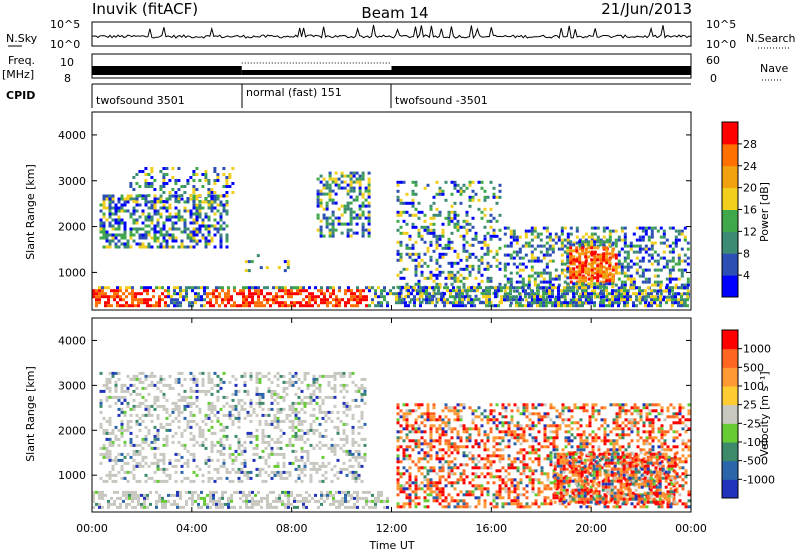 This screenshot has height=554, width=800. I want to click on nsky-tick-top: 10^5, so click(65, 24).